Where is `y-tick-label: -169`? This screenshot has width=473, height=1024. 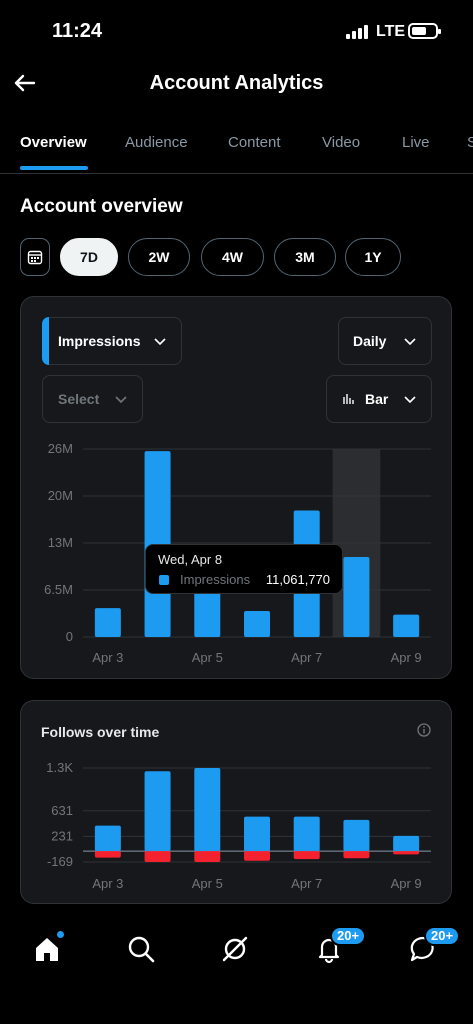 y-tick-label: -169 is located at coordinates (60, 861).